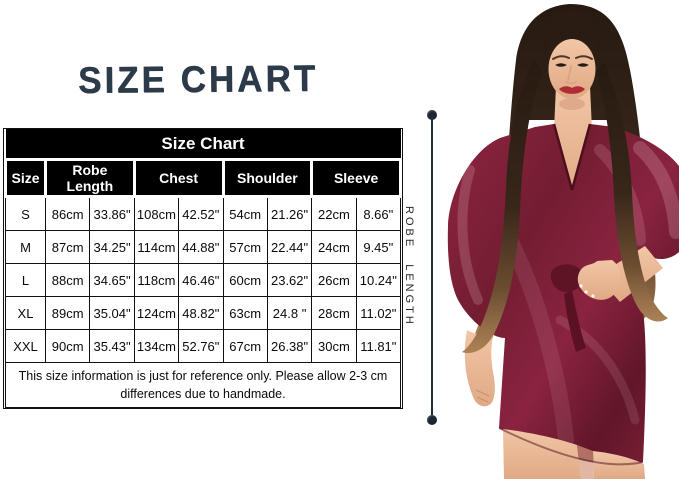 The width and height of the screenshot is (679, 479). What do you see at coordinates (201, 346) in the screenshot?
I see `cell: 52.76"` at bounding box center [201, 346].